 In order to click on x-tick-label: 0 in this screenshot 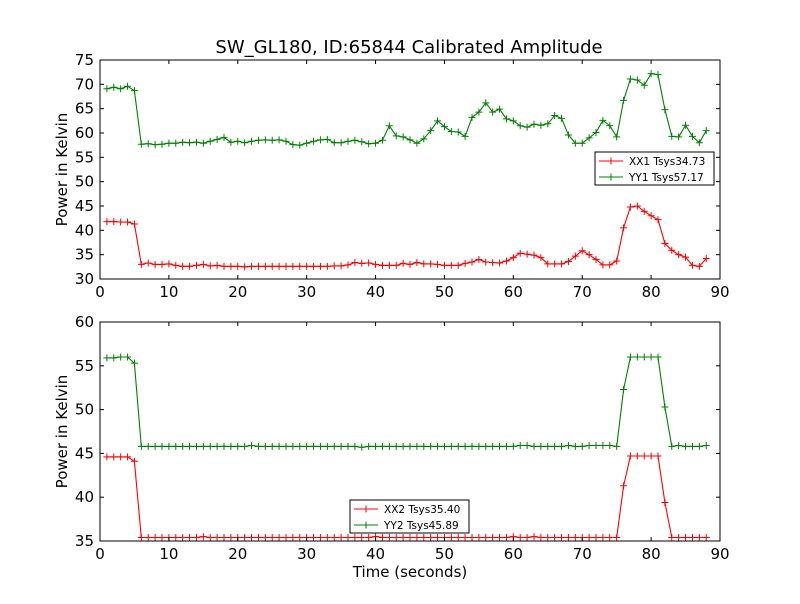, I will do `click(100, 554)`.